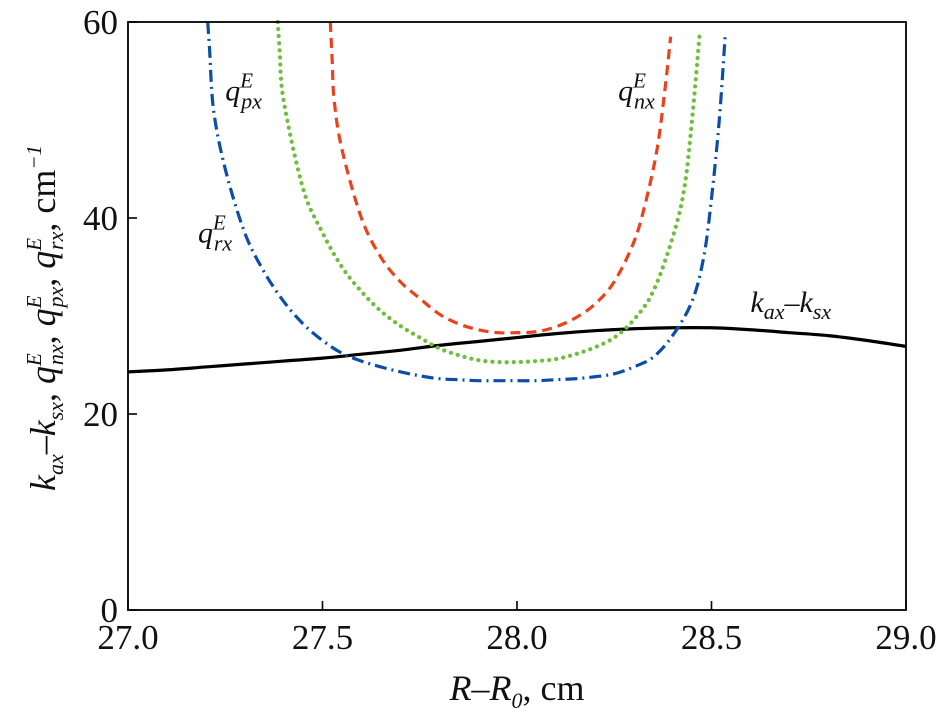  I want to click on x-tick-label: 28.0, so click(516, 637).